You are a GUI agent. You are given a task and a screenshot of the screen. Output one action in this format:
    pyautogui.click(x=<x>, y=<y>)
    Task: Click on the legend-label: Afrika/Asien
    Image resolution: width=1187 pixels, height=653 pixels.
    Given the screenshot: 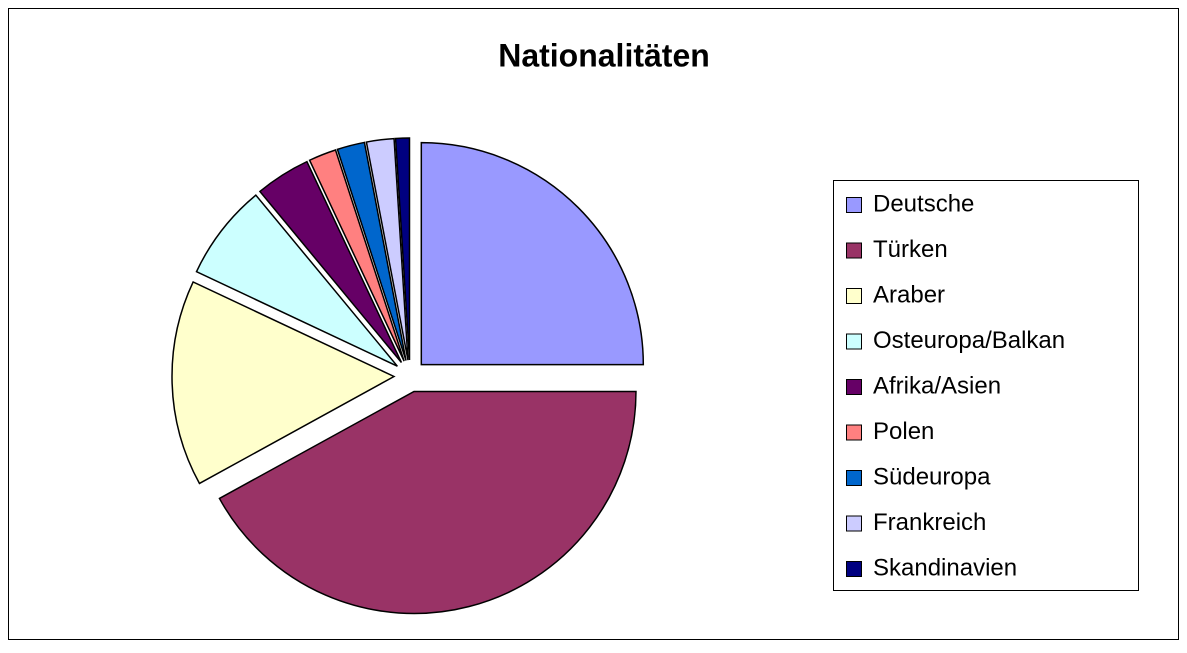 What is the action you would take?
    pyautogui.click(x=937, y=385)
    